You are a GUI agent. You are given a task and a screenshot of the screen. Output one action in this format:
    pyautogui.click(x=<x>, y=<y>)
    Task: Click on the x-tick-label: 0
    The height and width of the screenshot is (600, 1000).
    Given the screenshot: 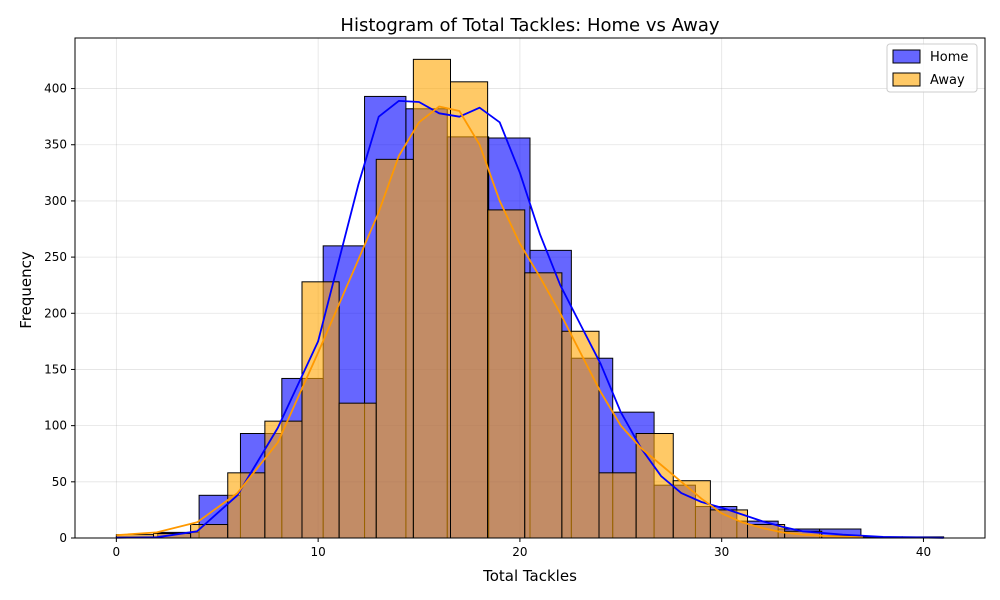 What is the action you would take?
    pyautogui.click(x=117, y=552)
    